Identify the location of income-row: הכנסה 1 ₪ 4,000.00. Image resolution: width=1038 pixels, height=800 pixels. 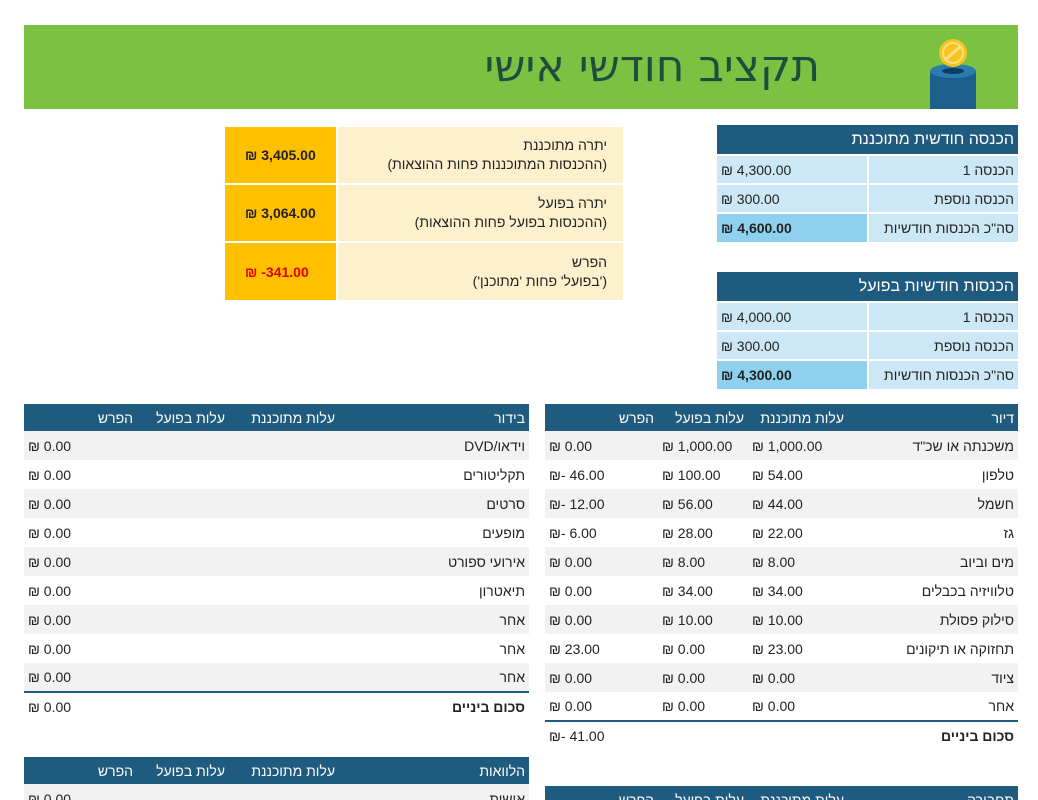
(867, 316).